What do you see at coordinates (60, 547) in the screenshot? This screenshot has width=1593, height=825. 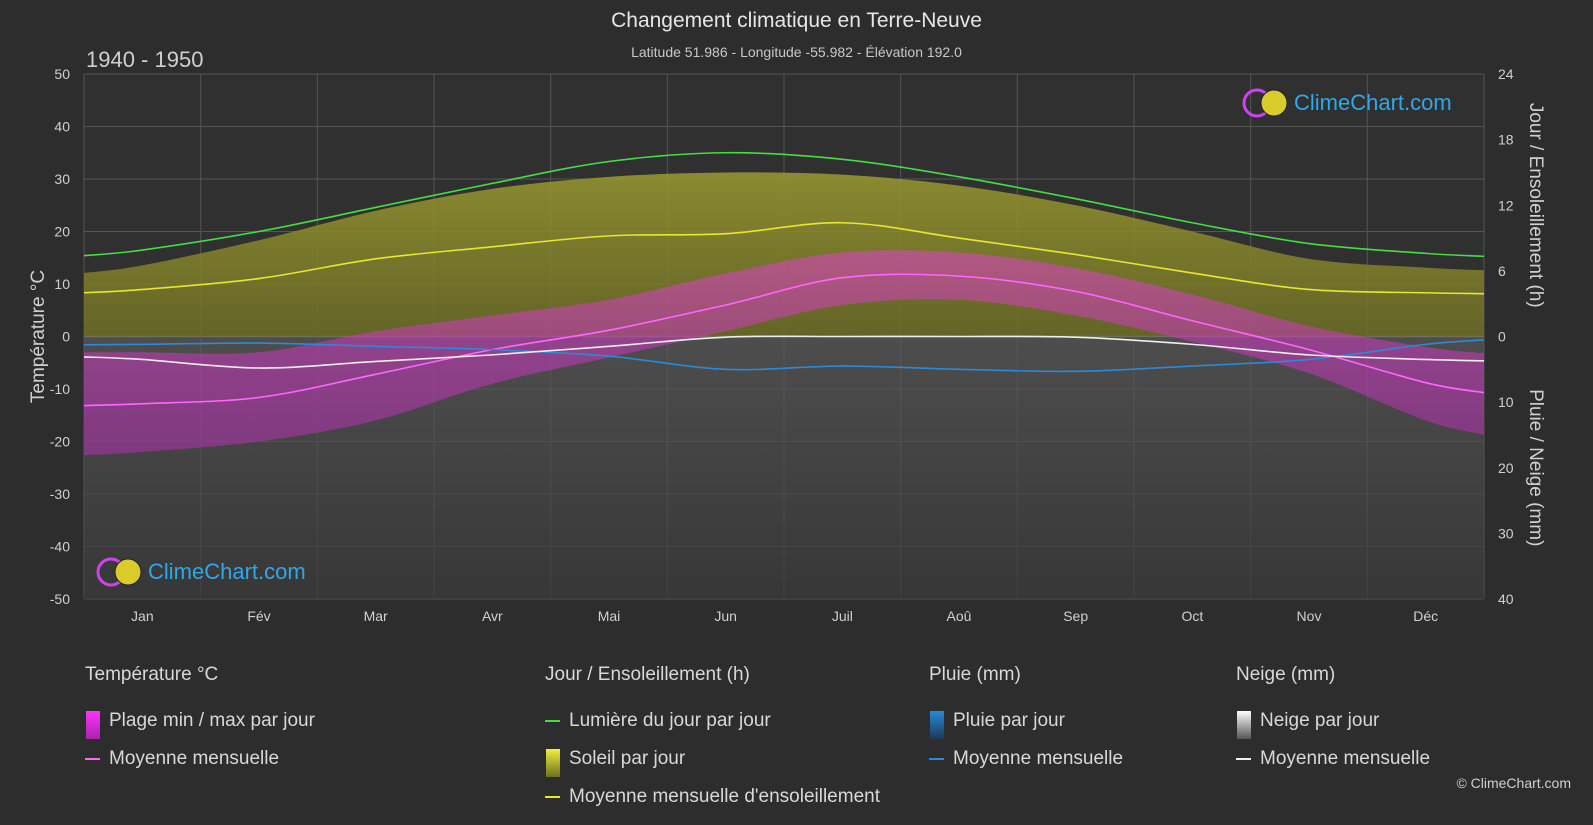 I see `y-left-tick-label: -40` at bounding box center [60, 547].